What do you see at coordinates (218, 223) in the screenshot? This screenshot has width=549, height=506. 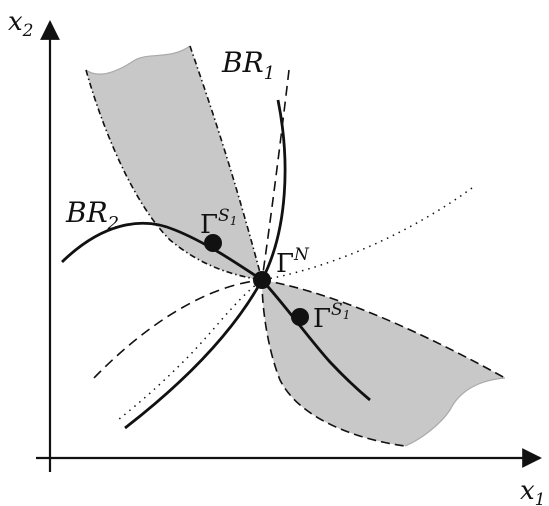 I see `s1-upper-label: ΓS1` at bounding box center [218, 223].